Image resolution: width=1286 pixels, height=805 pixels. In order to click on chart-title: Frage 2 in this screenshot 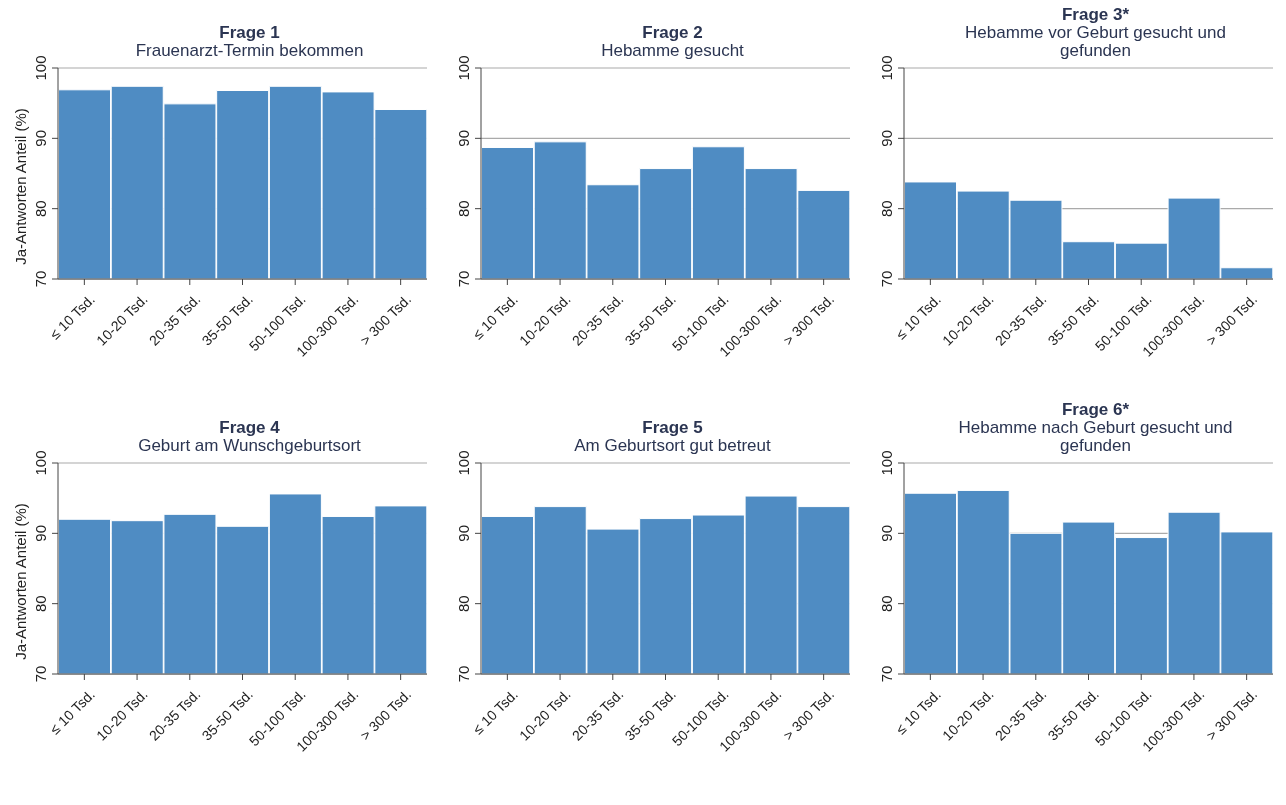, I will do `click(672, 32)`.